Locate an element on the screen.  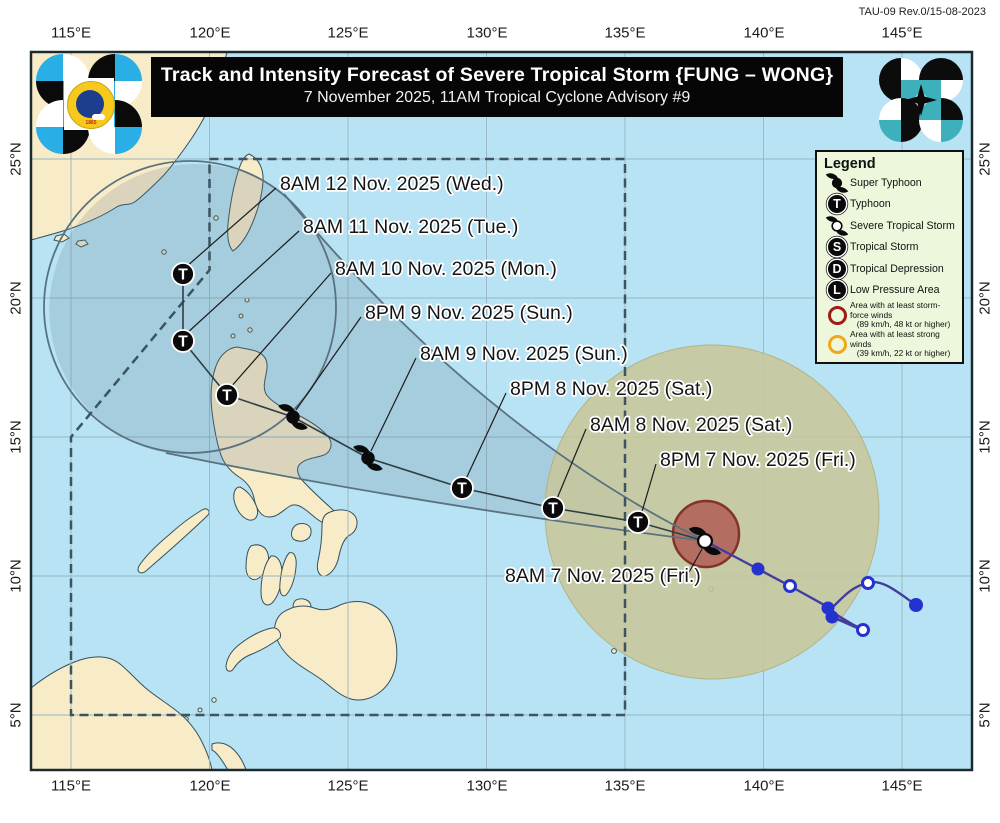
track-label: 8AM 7 Nov. 2025 (Fri.) is located at coordinates (603, 576).